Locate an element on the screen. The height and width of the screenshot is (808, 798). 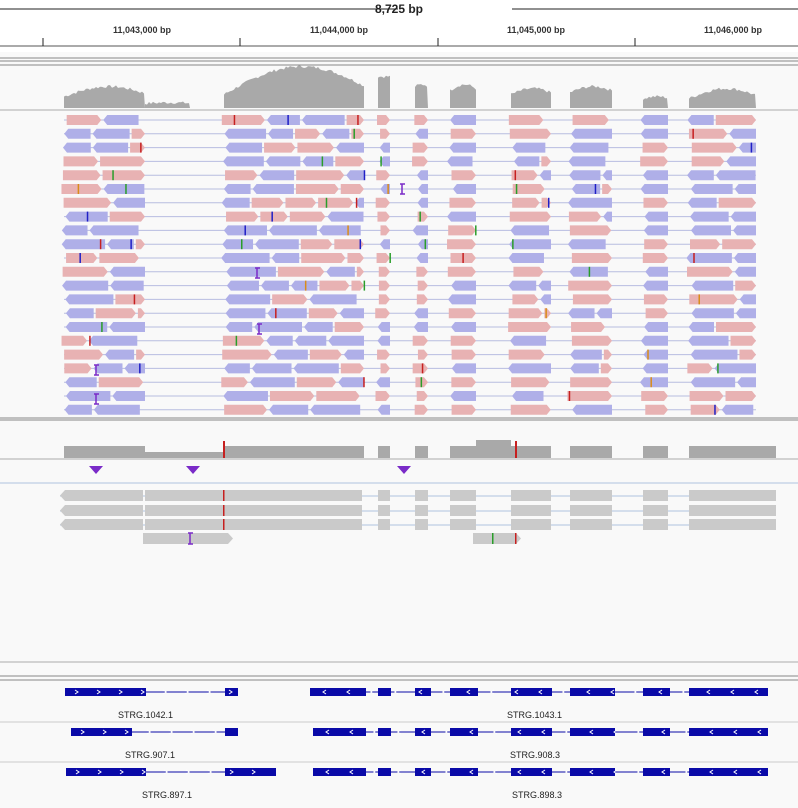
gene-label: STRG.1042.1 is located at coordinates (146, 715).